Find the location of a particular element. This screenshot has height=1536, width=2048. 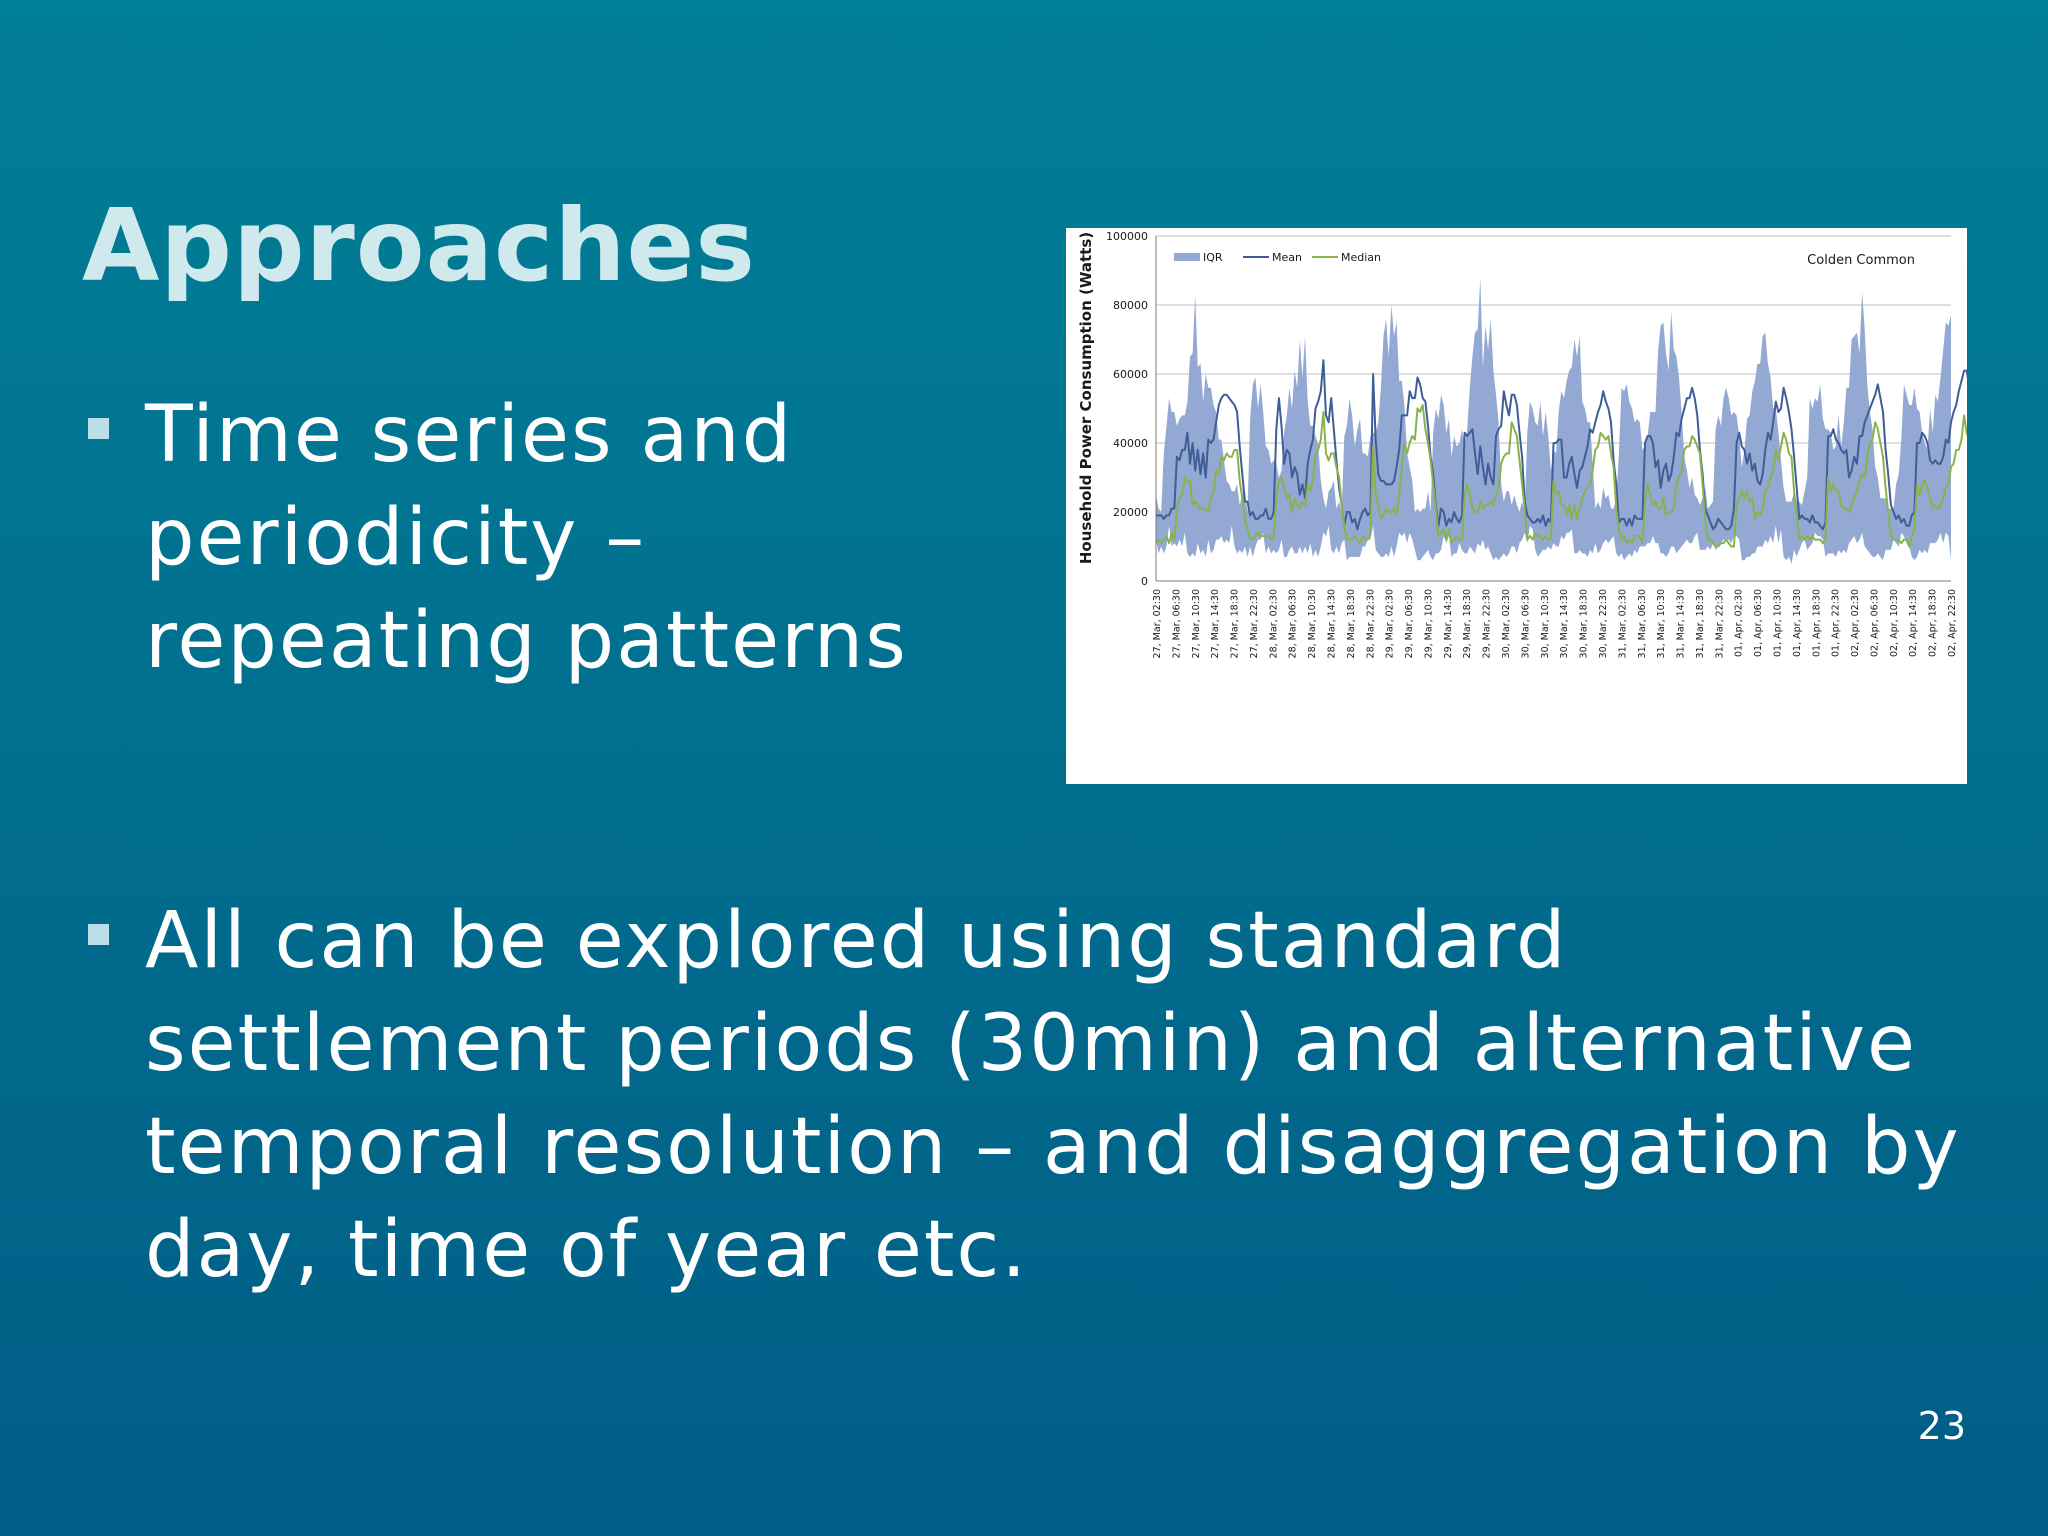

x-tick-label: 28, Mar, 22:30 is located at coordinates (1370, 623).